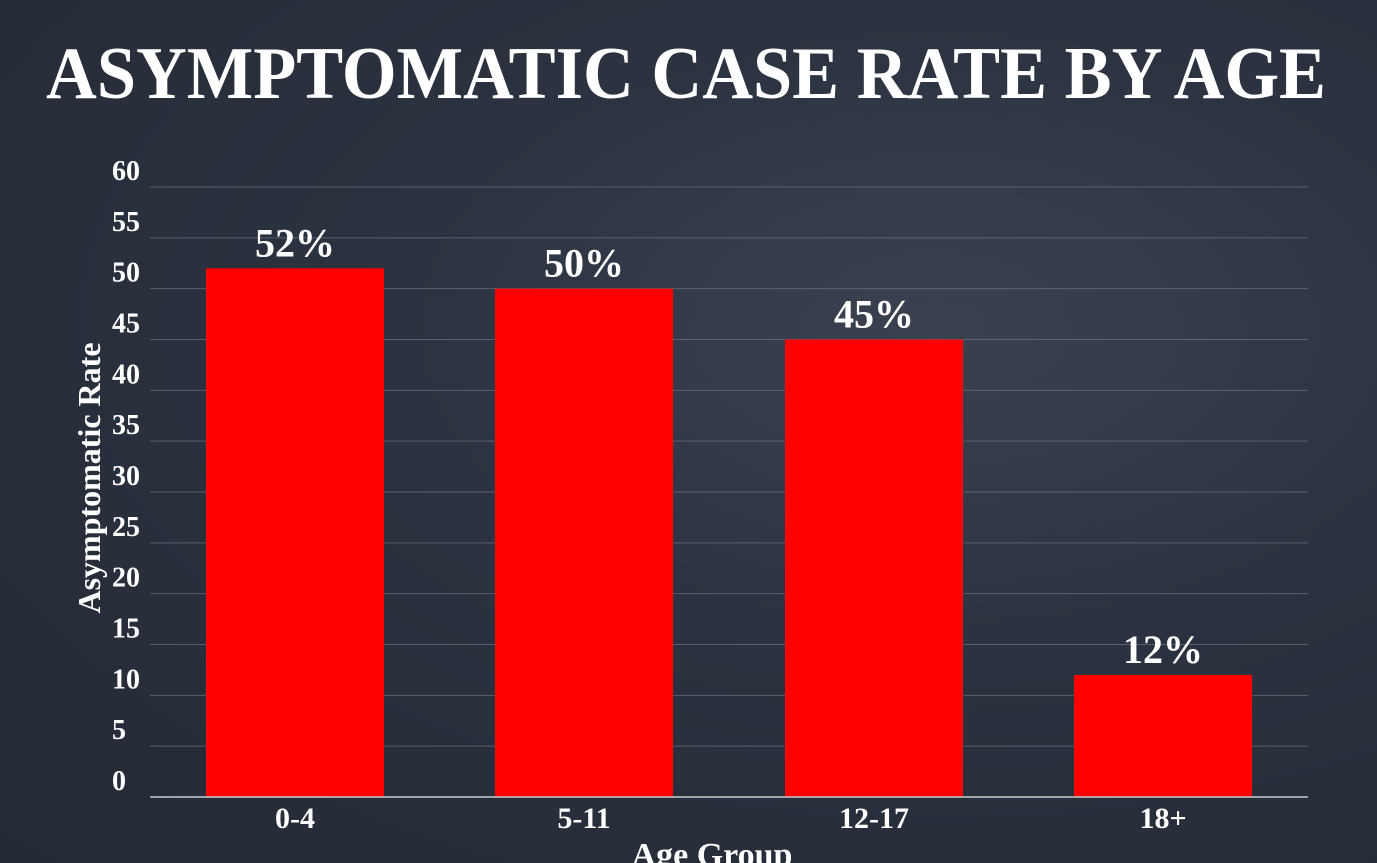  I want to click on y-tick-label: 30, so click(126, 476).